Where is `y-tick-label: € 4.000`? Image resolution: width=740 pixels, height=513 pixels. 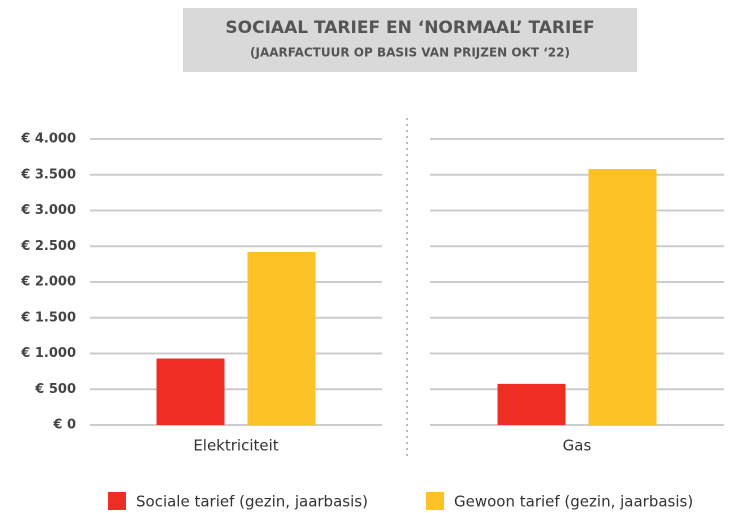
y-tick-label: € 4.000 is located at coordinates (48, 139).